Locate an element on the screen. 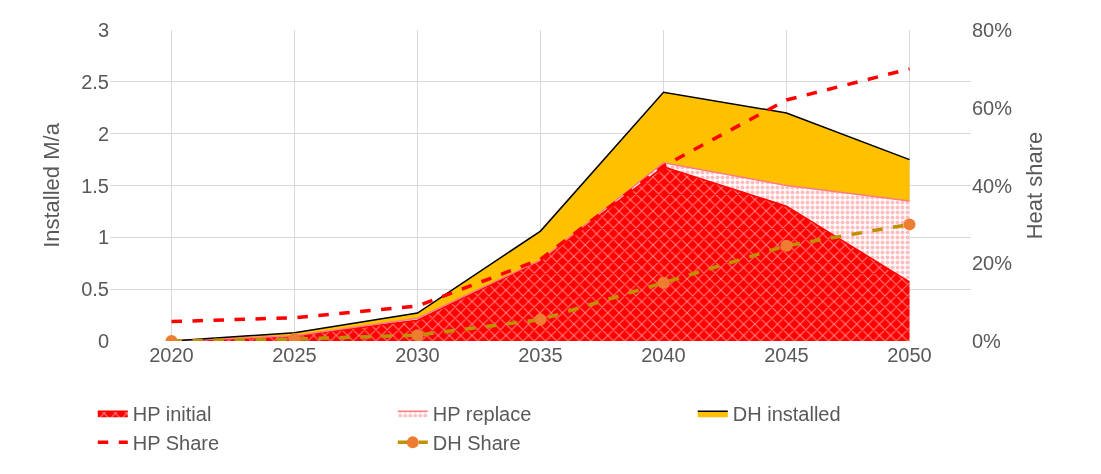  y-tick-label: 0.5 is located at coordinates (95, 289).